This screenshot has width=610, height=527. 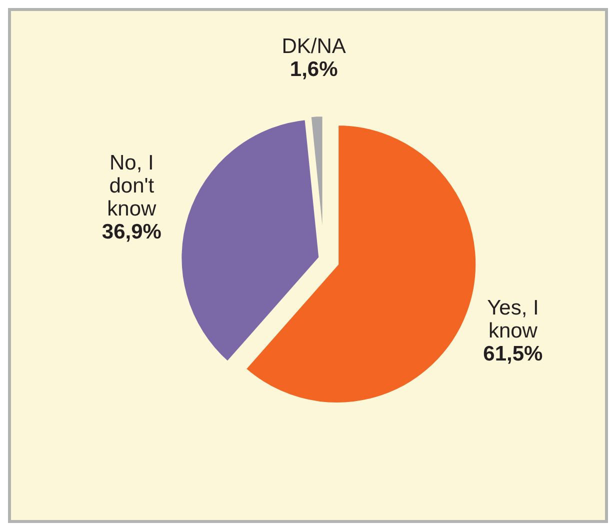 I want to click on data-label: 61,5%, so click(x=513, y=353).